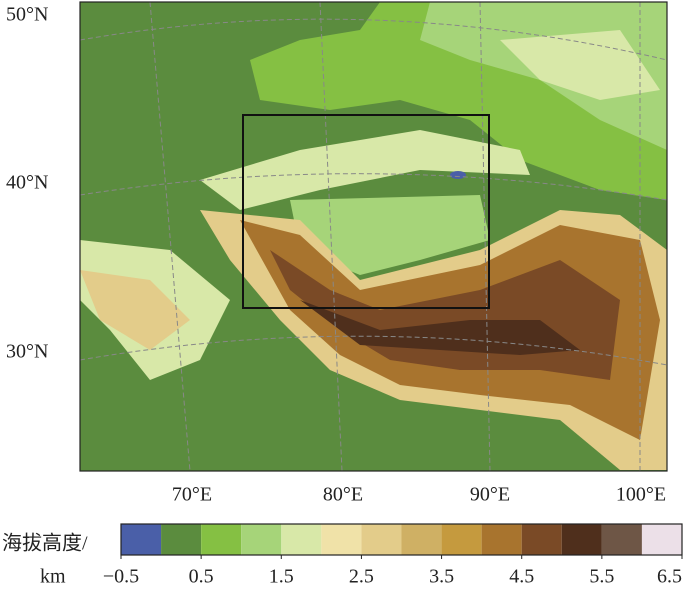 The width and height of the screenshot is (700, 591). I want to click on lat-label: 40°N, so click(27, 183).